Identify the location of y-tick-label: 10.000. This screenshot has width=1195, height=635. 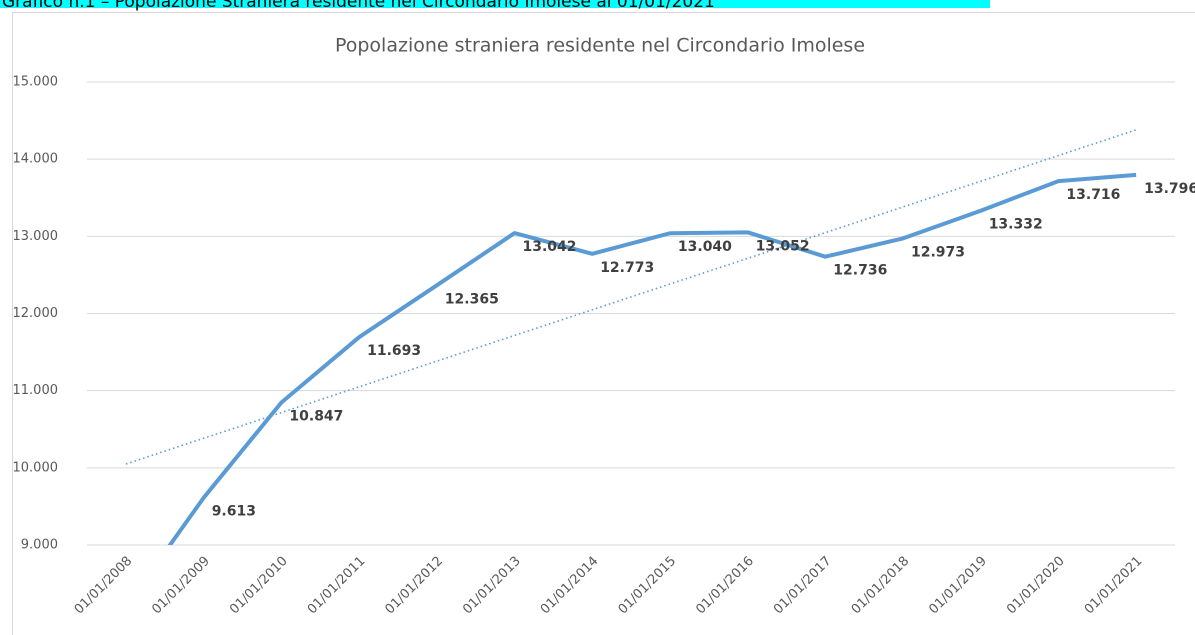
(36, 467).